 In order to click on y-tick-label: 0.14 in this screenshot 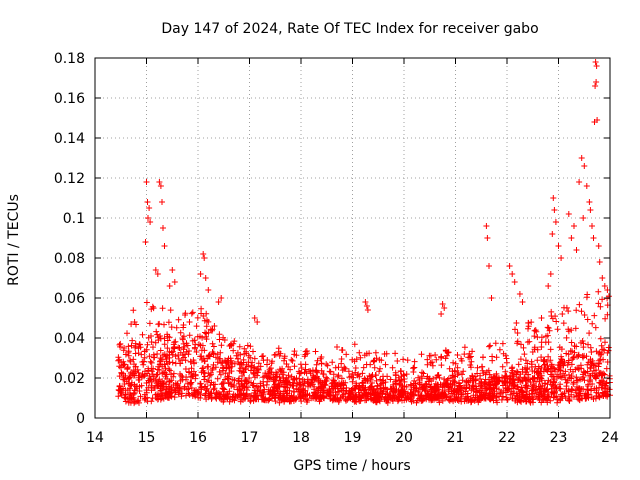, I will do `click(69, 139)`.